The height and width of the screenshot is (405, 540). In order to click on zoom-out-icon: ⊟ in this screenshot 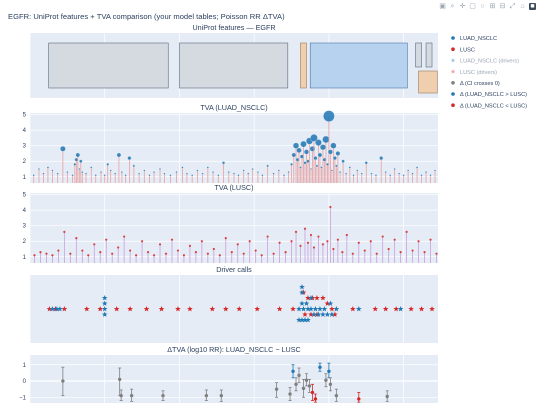, I will do `click(502, 6)`.